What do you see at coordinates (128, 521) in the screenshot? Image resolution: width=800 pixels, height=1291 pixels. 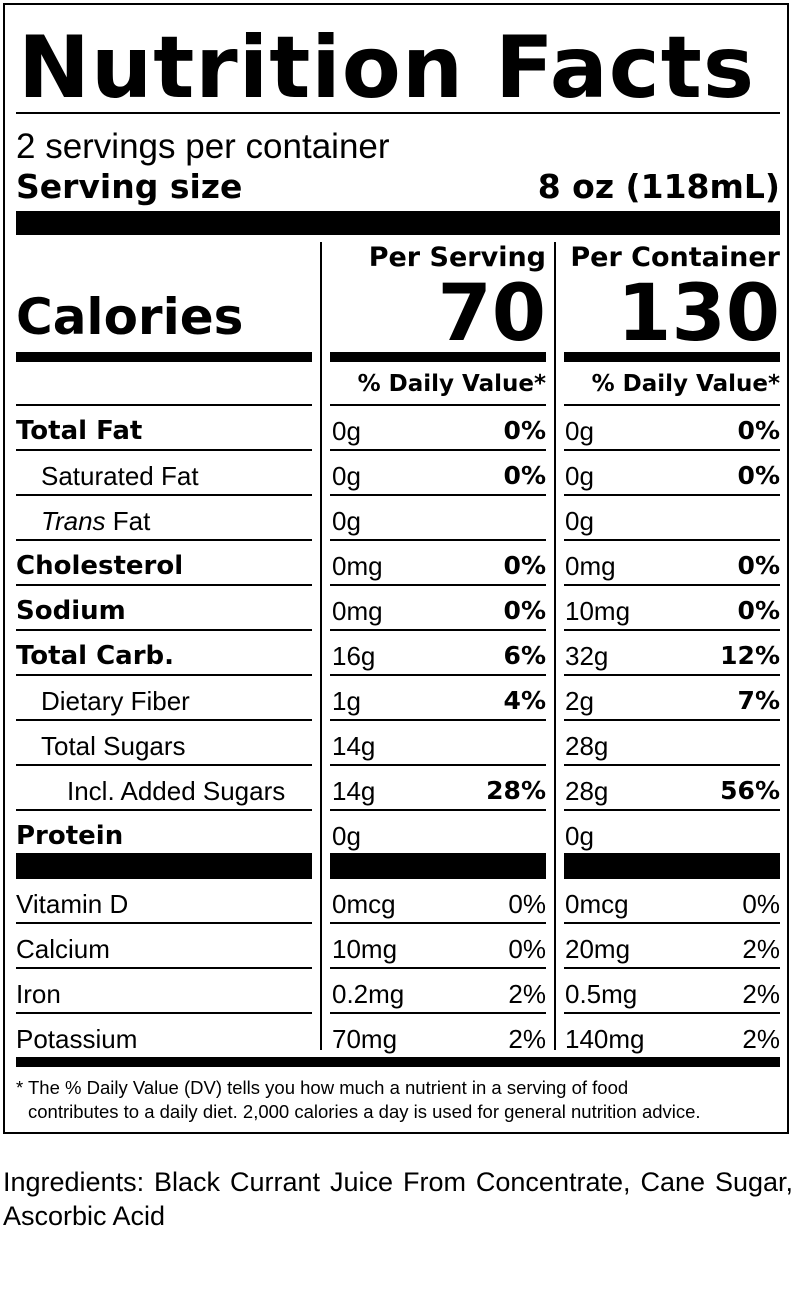 I see `nutrient-name-rest: Fat` at bounding box center [128, 521].